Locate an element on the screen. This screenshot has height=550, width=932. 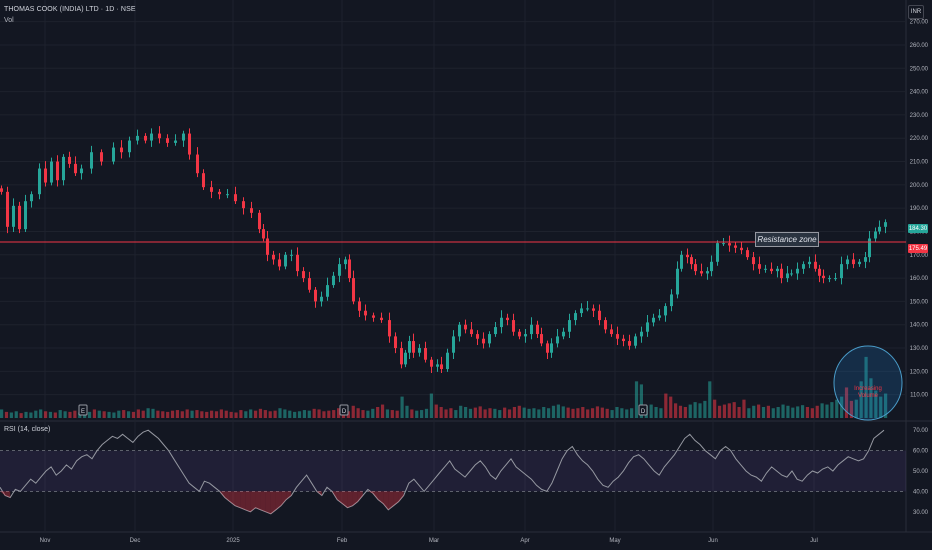
time-tick-label: Jul is located at coordinates (814, 541).